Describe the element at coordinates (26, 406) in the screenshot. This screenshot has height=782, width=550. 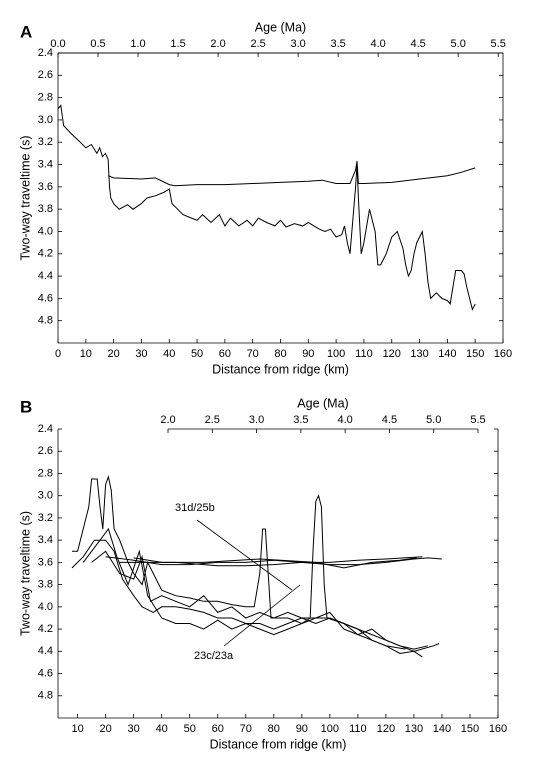
I see `panel-label: B` at that location.